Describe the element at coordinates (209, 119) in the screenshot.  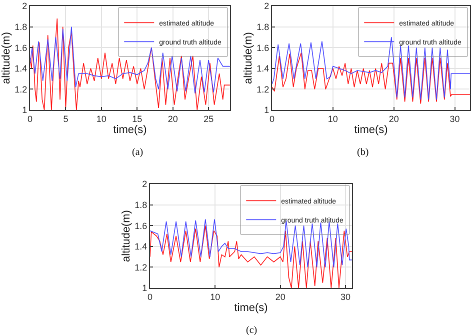
I see `x-tick-label: 25` at that location.